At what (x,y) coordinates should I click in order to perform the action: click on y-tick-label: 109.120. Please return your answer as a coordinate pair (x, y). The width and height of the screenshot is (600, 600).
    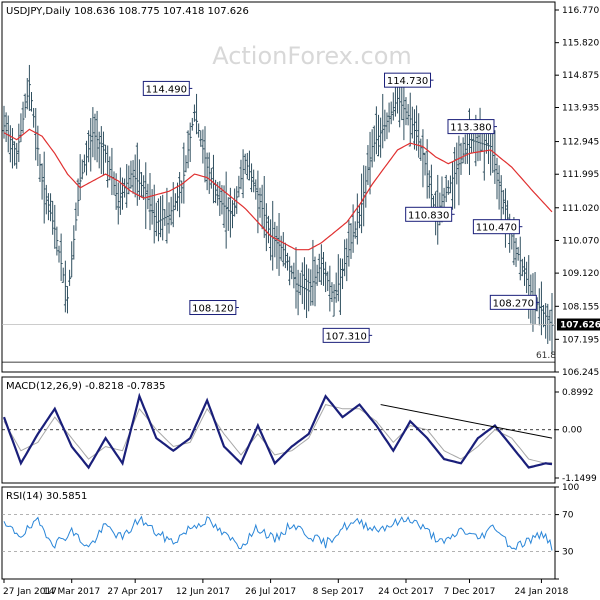
    Looking at the image, I should click on (580, 274).